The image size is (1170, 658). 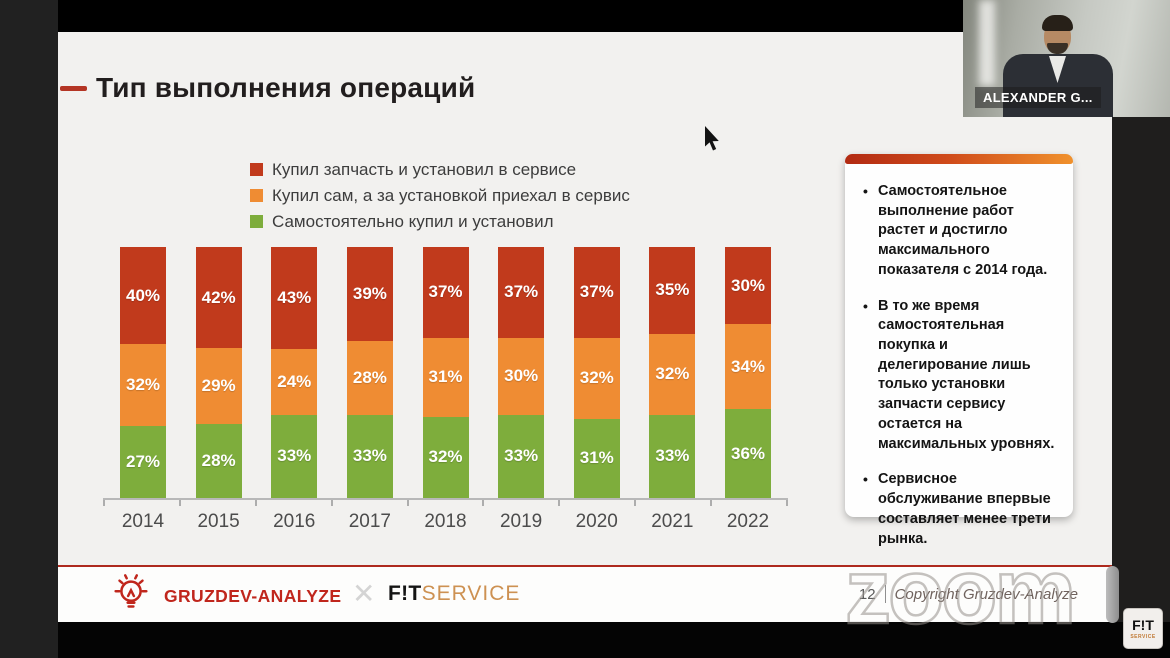 I want to click on x-axis-label: 2017, so click(x=370, y=521).